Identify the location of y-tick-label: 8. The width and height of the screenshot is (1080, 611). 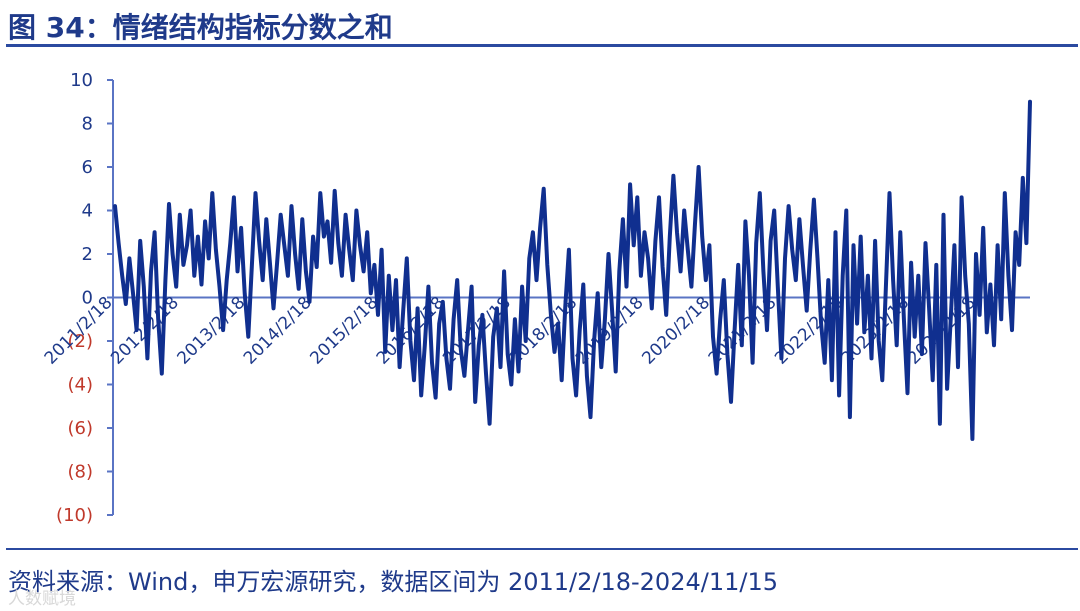
(87, 124).